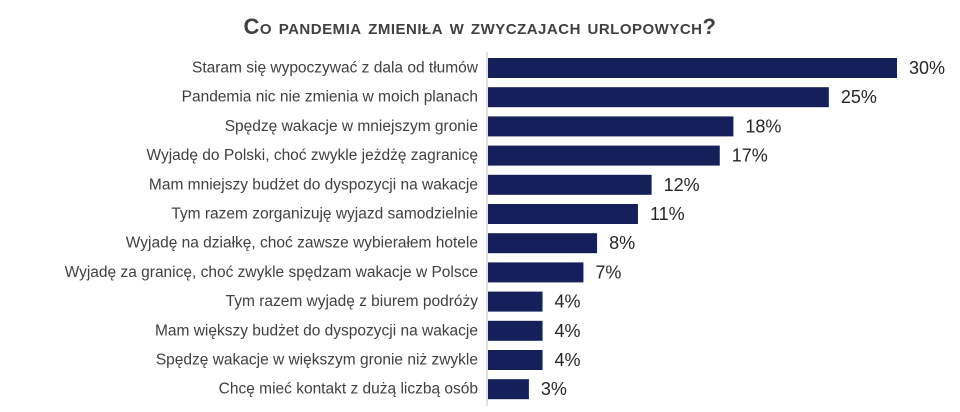 Image resolution: width=960 pixels, height=412 pixels. Describe the element at coordinates (608, 272) in the screenshot. I see `value-label: 7%` at that location.